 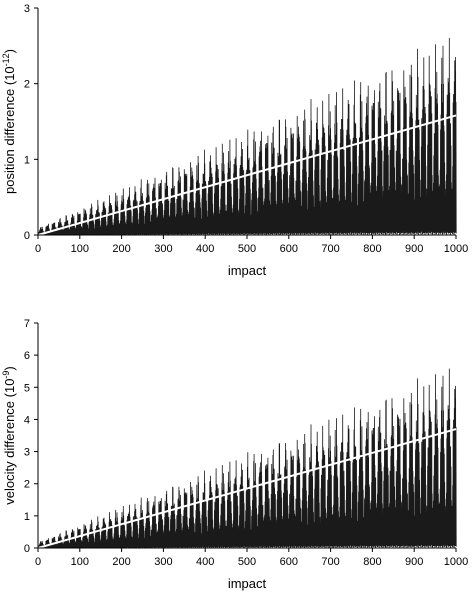 What do you see at coordinates (27, 324) in the screenshot?
I see `y-tick-label: 7` at bounding box center [27, 324].